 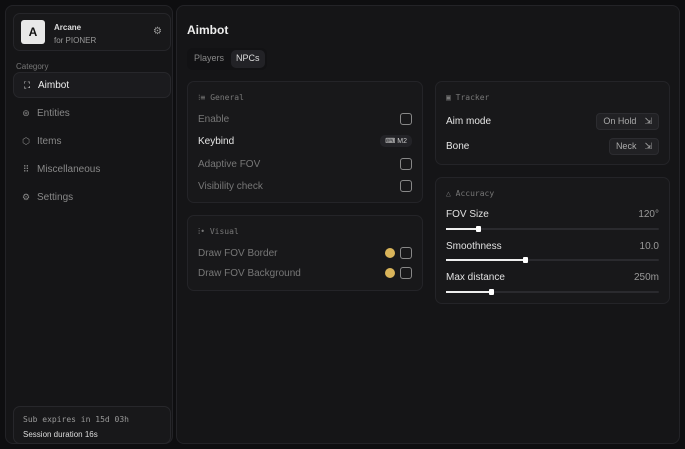 I want to click on card-title: General, so click(x=227, y=97).